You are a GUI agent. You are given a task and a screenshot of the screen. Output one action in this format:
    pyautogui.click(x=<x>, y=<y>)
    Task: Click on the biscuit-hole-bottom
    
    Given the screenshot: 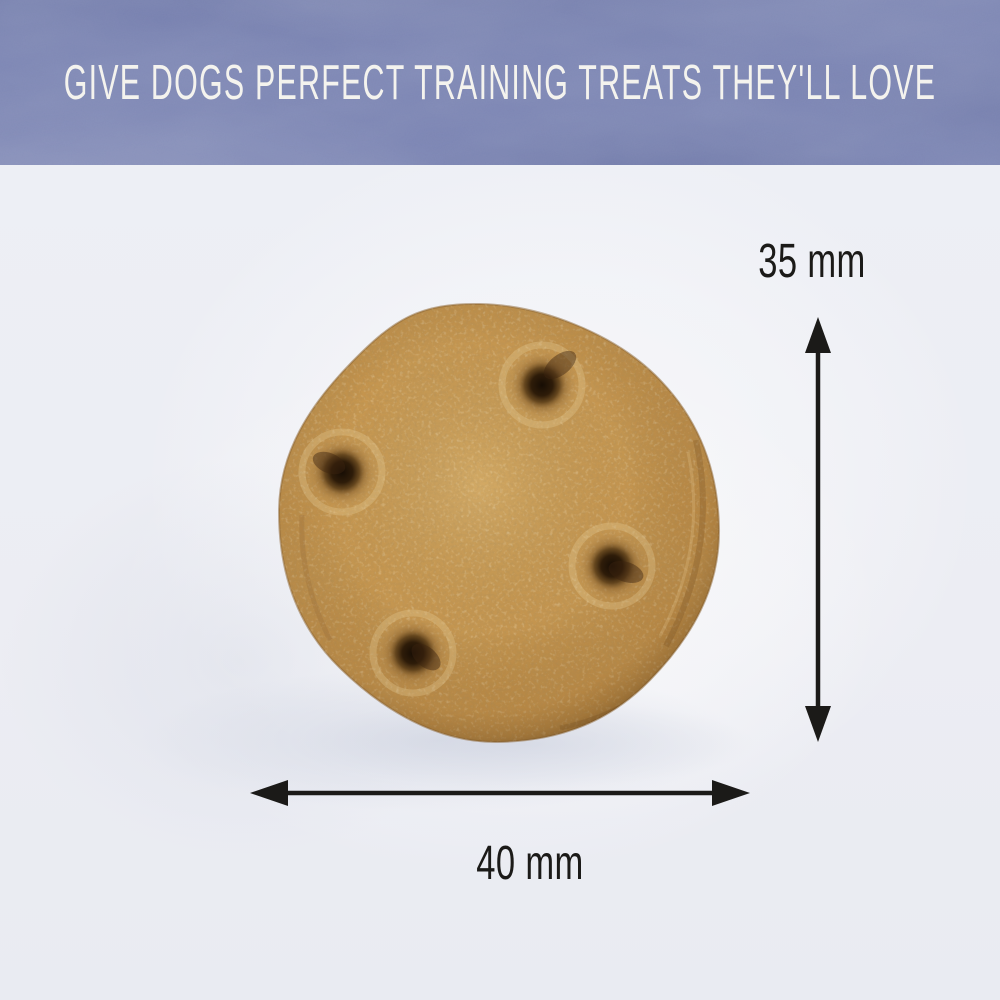 What is the action you would take?
    pyautogui.click(x=413, y=653)
    